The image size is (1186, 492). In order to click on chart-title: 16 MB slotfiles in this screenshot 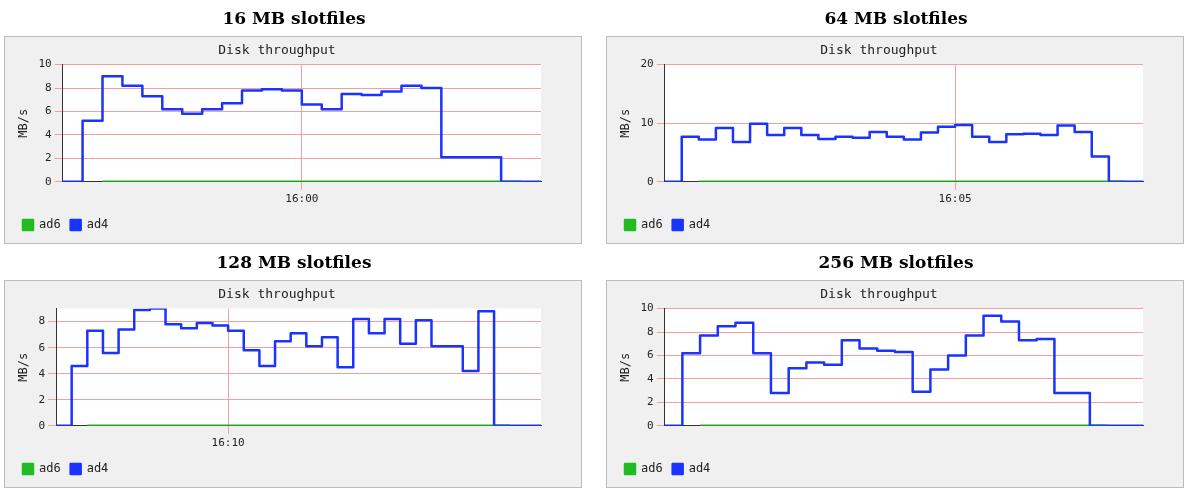, I will do `click(294, 18)`.